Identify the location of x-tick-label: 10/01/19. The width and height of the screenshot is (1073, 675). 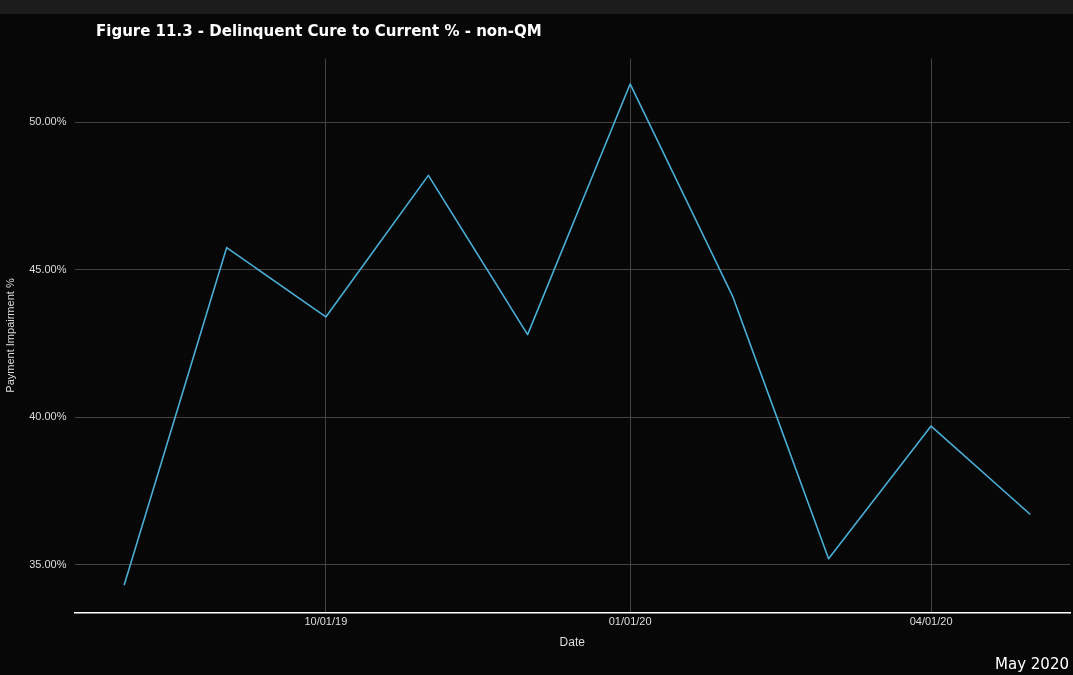
(326, 621).